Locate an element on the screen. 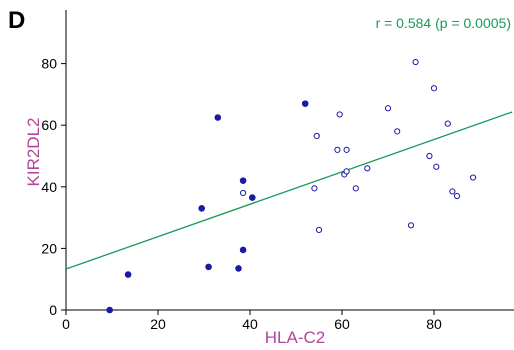  y-tick-label: 0 is located at coordinates (53, 310).